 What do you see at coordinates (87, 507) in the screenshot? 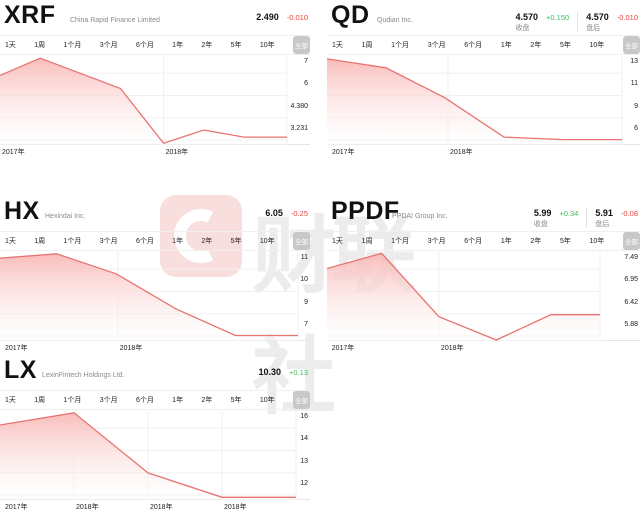
I see `x-tick-label: 2018年` at bounding box center [87, 507].